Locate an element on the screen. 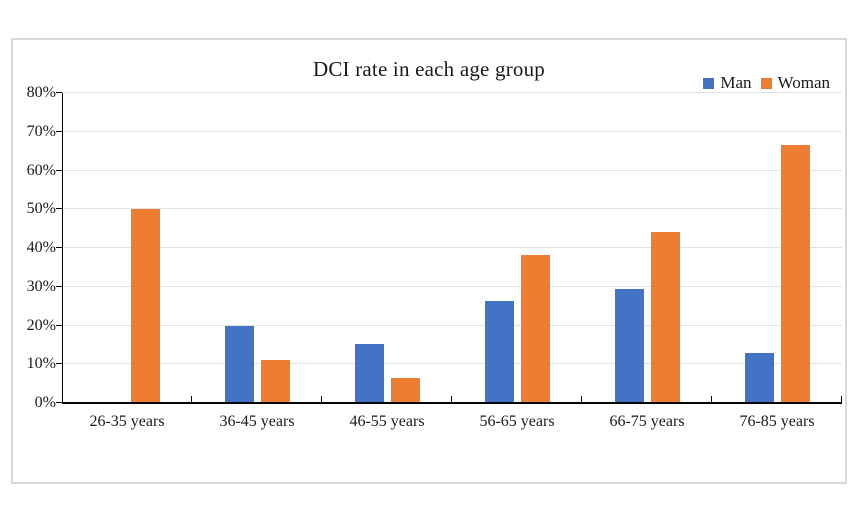  x-category-label-66-75-years: 66-75 years is located at coordinates (647, 421).